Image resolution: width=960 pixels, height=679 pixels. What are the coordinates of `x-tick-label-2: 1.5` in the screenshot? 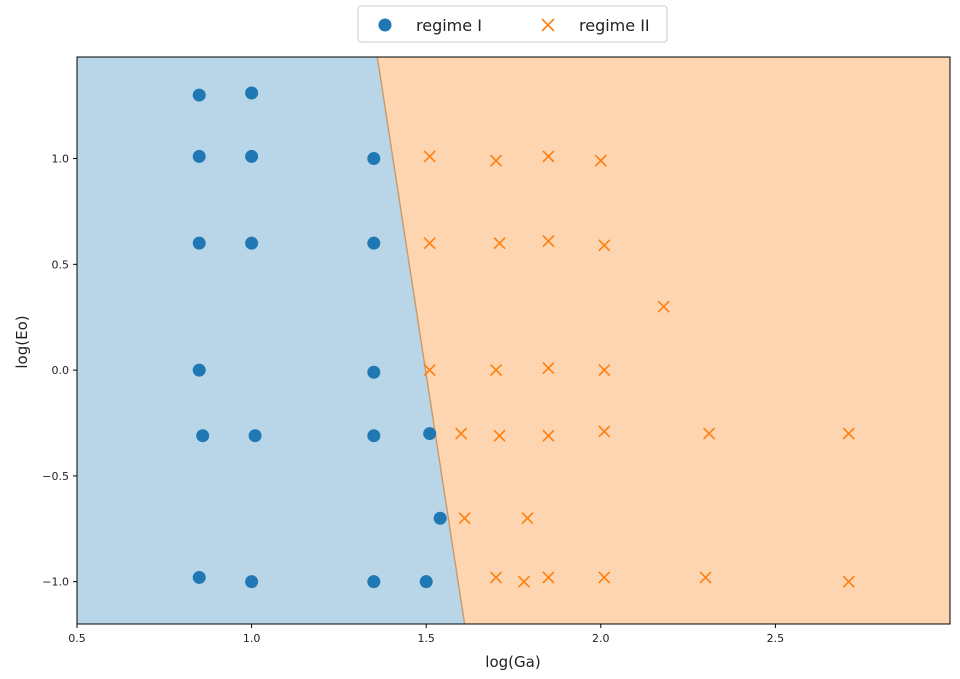 It's located at (426, 638).